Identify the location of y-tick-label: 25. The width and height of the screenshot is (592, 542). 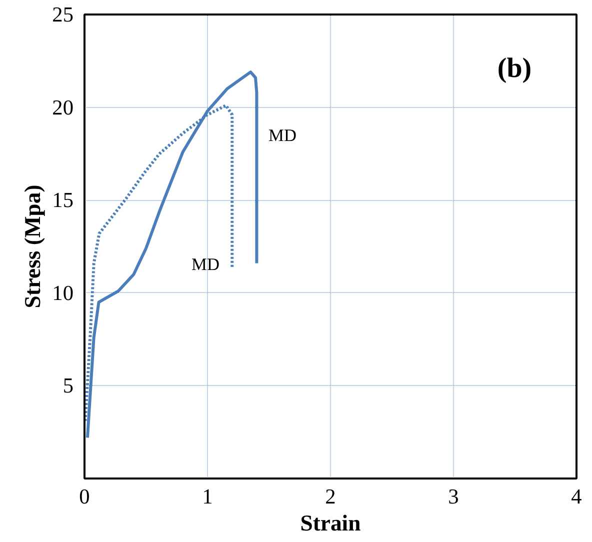
(63, 14).